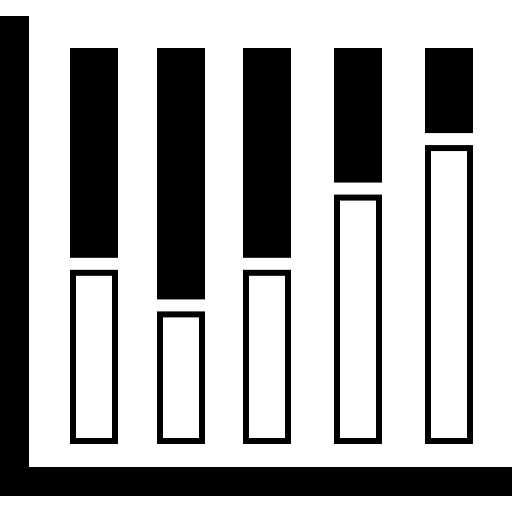  What do you see at coordinates (256, 481) in the screenshot?
I see `x-axis-line` at bounding box center [256, 481].